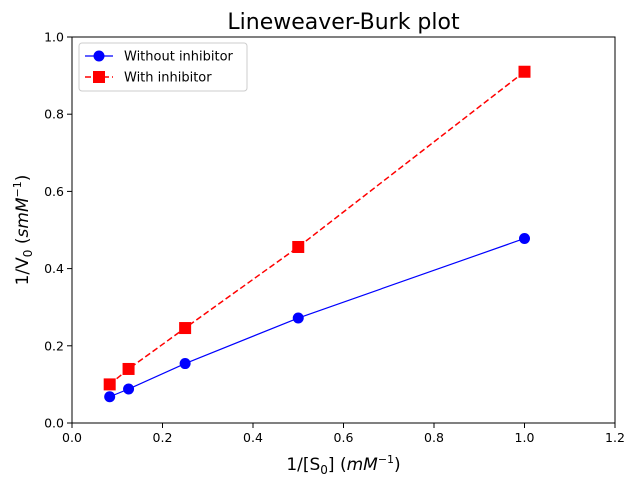  Describe the element at coordinates (343, 465) in the screenshot. I see `x-axis-label: 1/[S0] (mM−1)` at that location.